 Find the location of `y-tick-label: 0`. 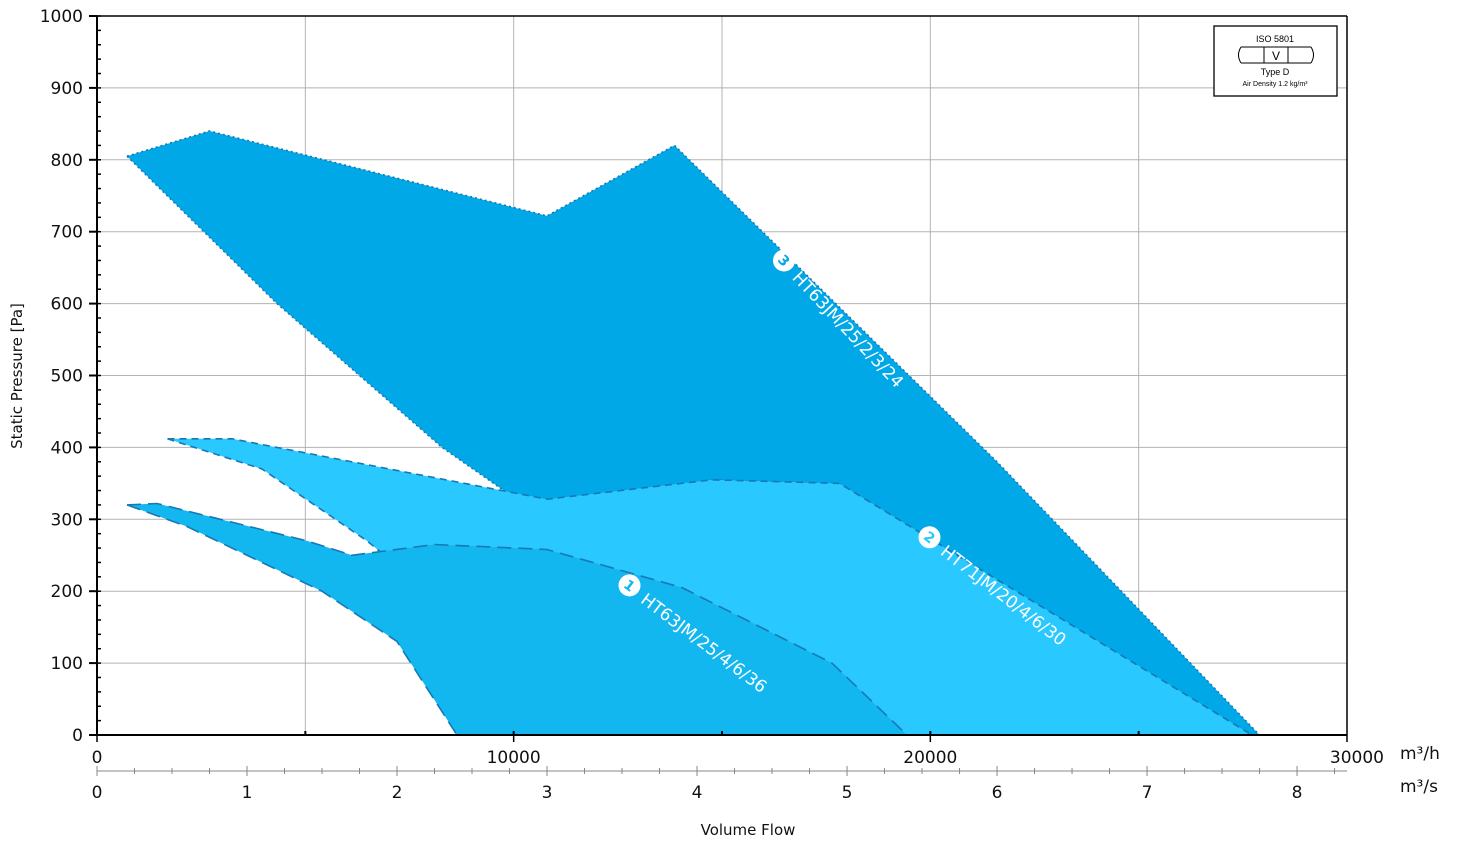

y-tick-label: 0 is located at coordinates (77, 736).